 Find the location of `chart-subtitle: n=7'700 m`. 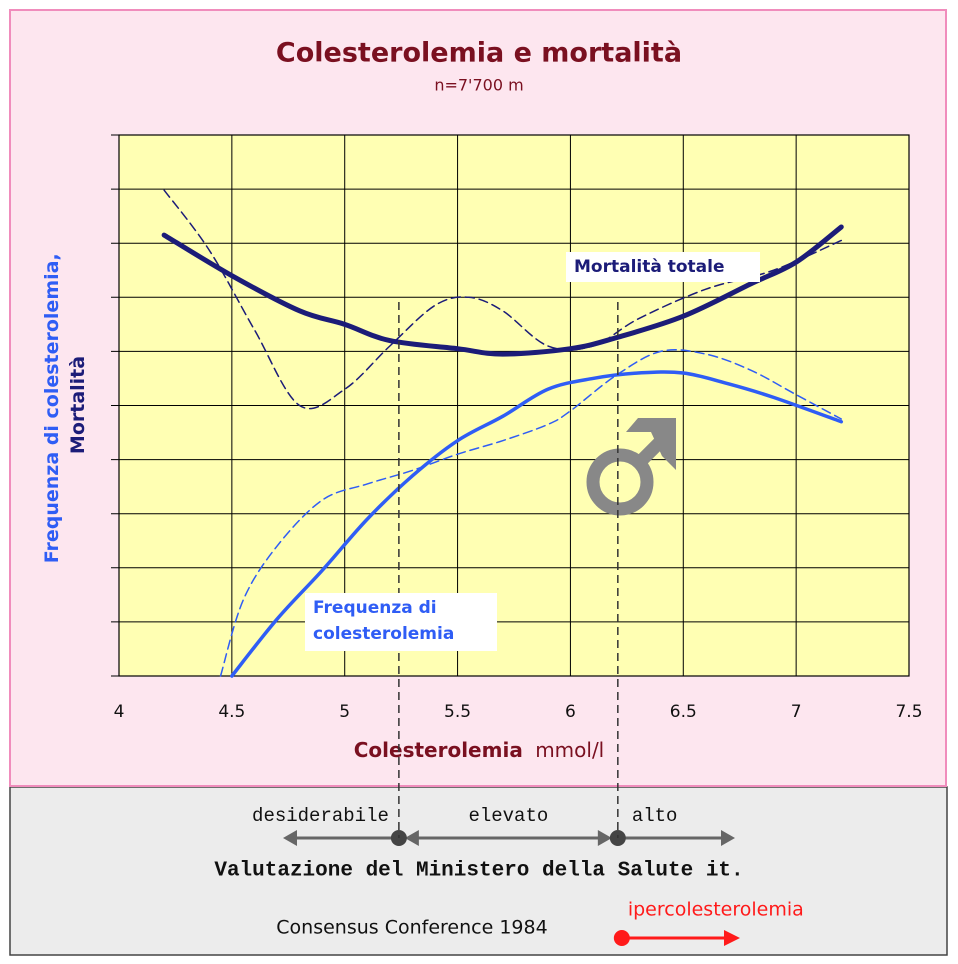

chart-subtitle: n=7'700 m is located at coordinates (478, 85).